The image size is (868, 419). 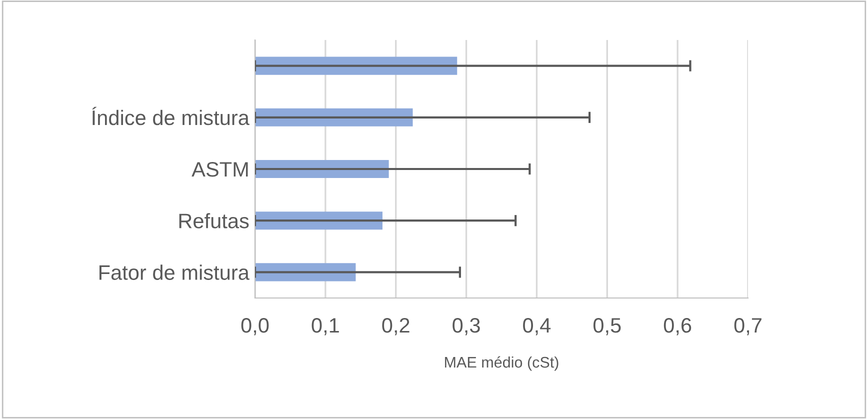 What do you see at coordinates (466, 327) in the screenshot?
I see `x-tick-label: 0,3` at bounding box center [466, 327].